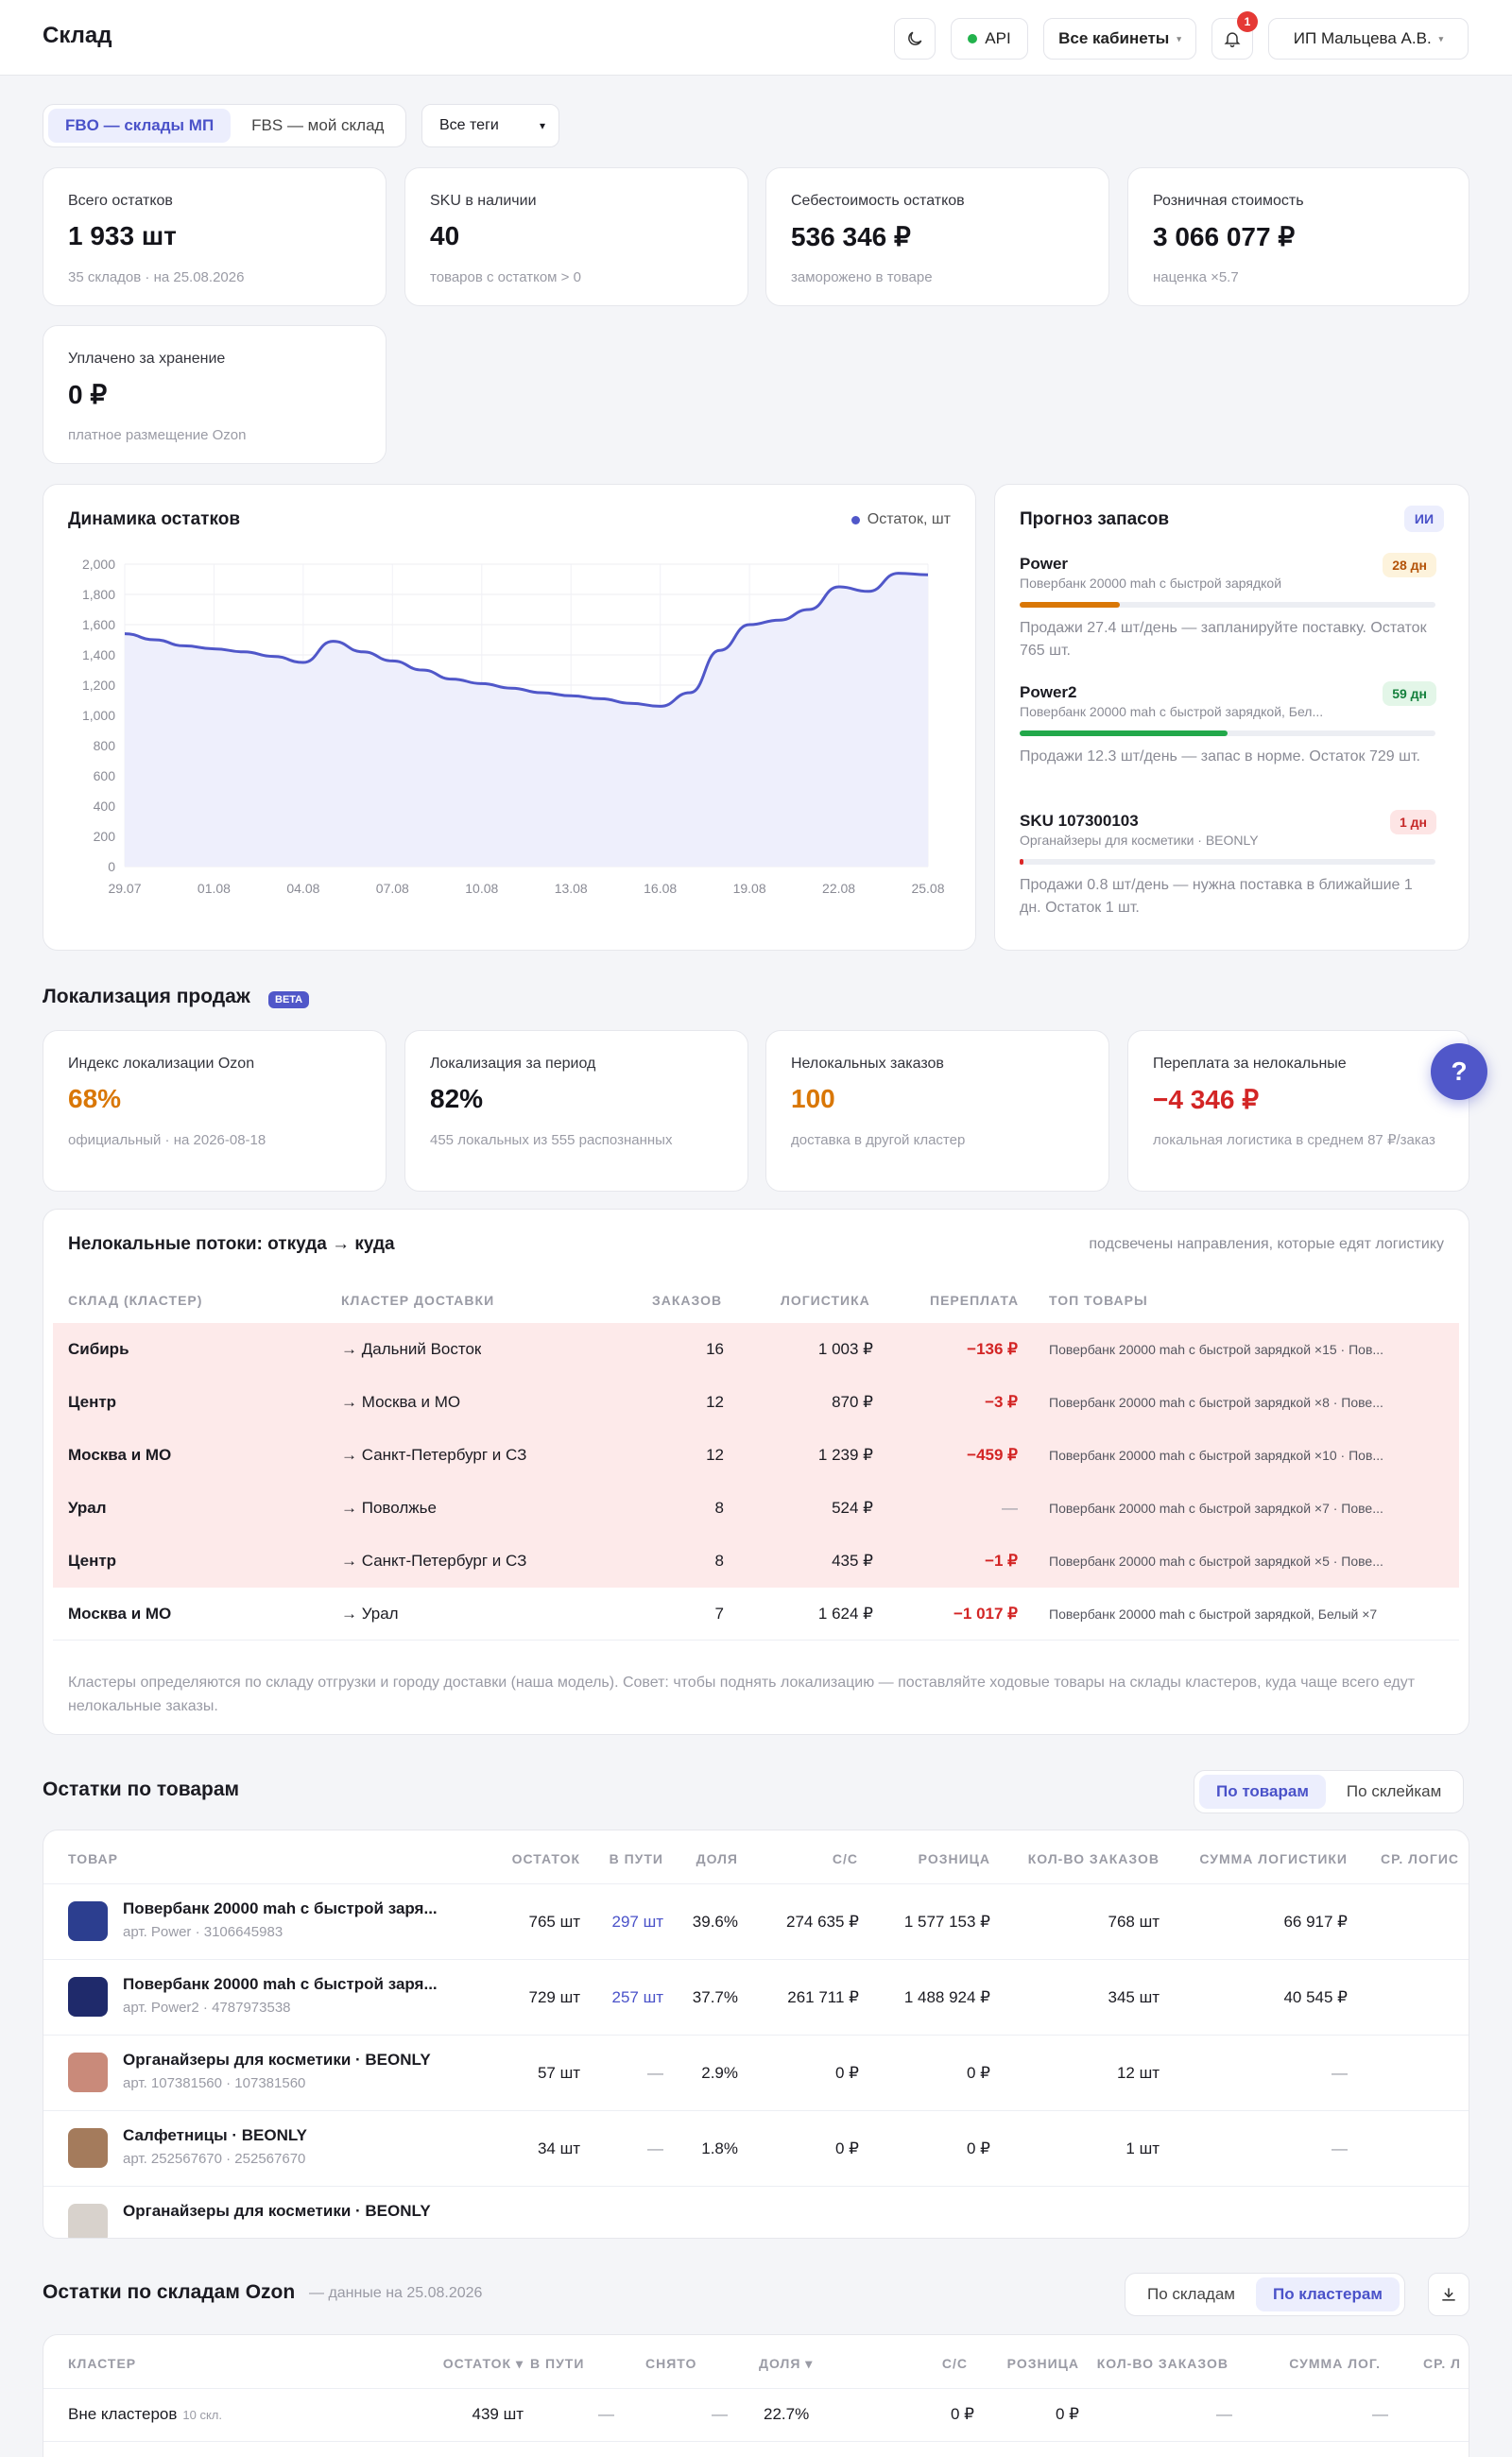 This screenshot has width=1512, height=2457. I want to click on tab-by-warehouses: По складам, so click(1191, 2294).